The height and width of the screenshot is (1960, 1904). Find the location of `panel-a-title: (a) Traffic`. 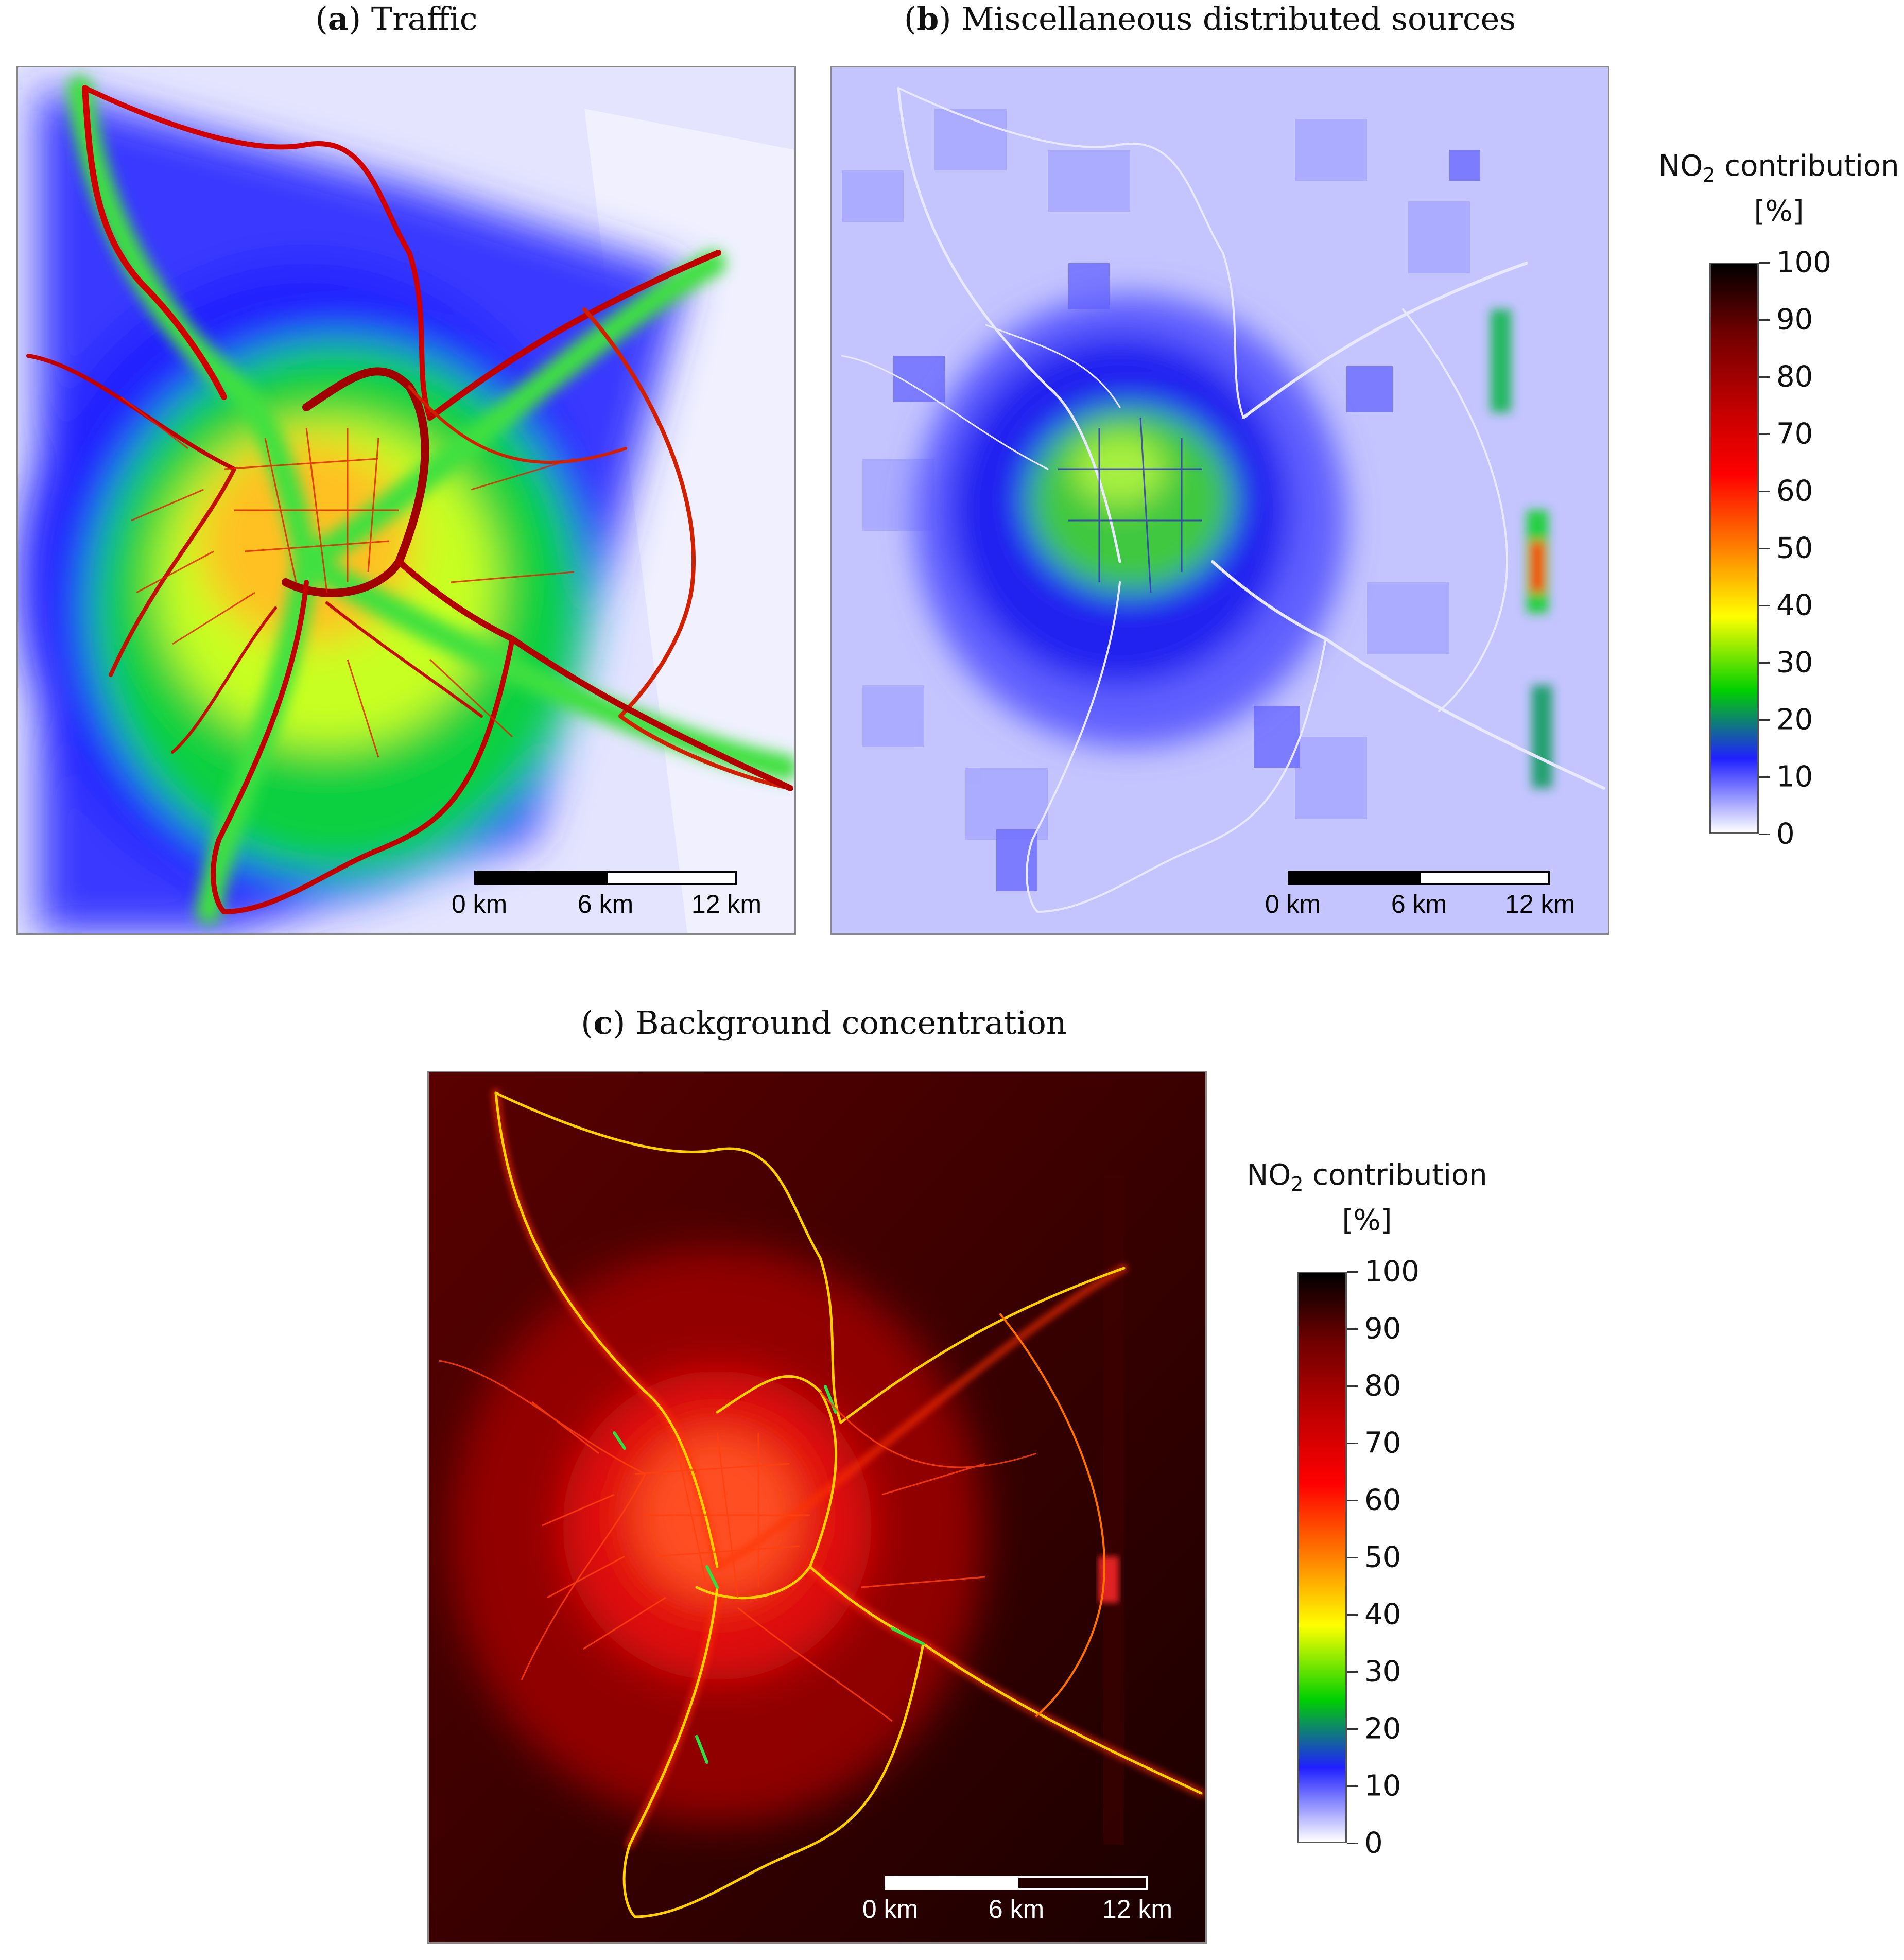

panel-a-title: (a) Traffic is located at coordinates (397, 19).